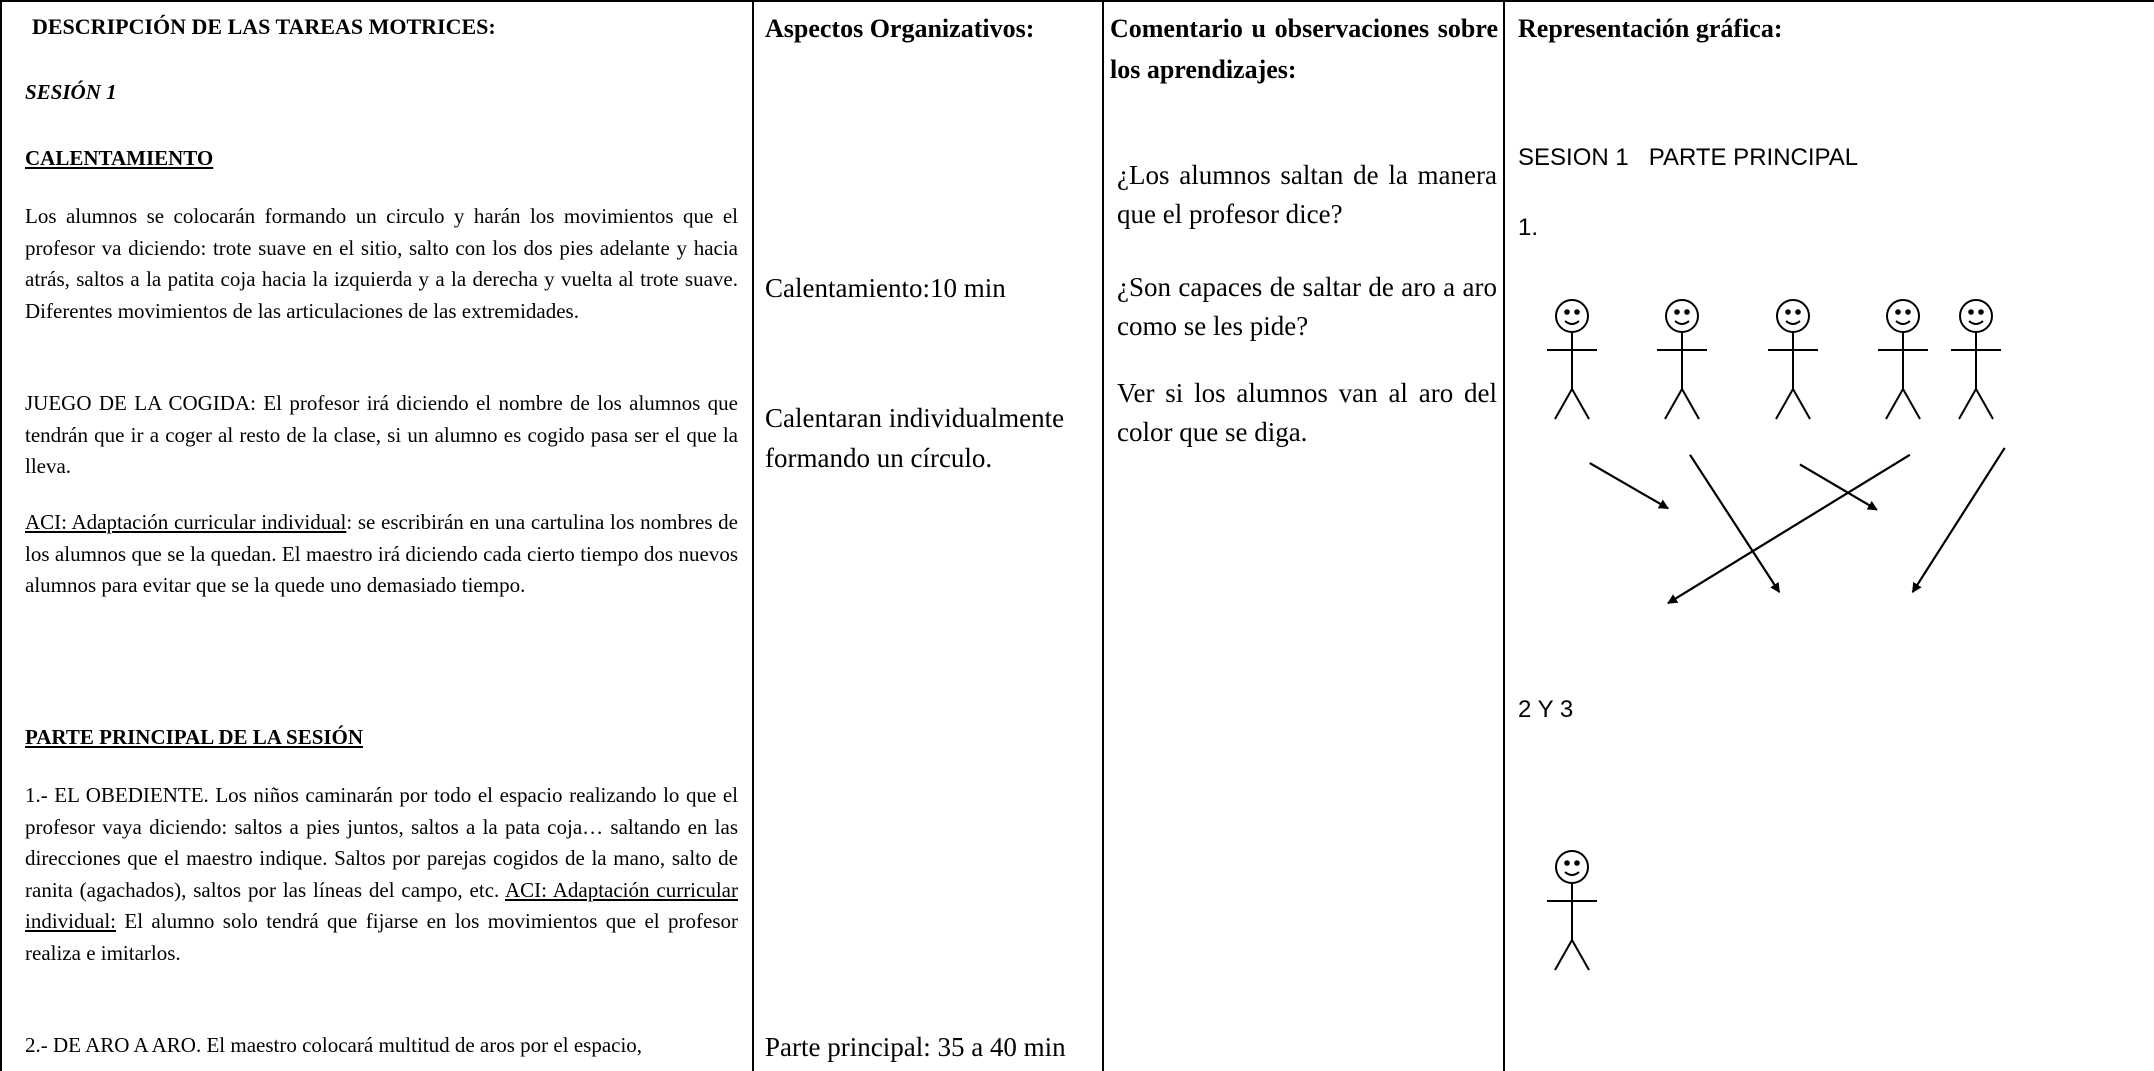  Describe the element at coordinates (71, 92) in the screenshot. I see `session-label: SESIÓN 1` at that location.